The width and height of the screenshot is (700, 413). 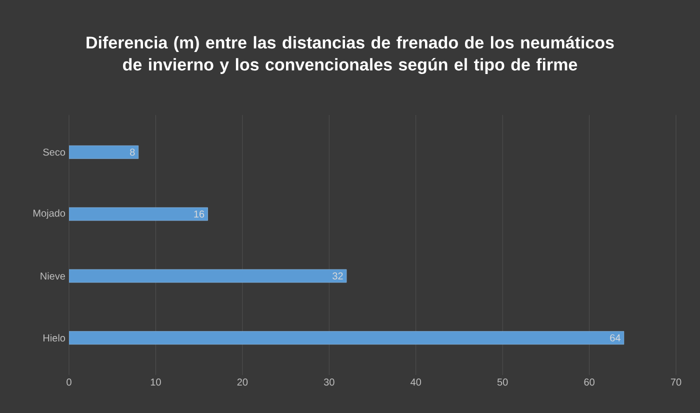 What do you see at coordinates (337, 276) in the screenshot?
I see `data-label: 32` at bounding box center [337, 276].